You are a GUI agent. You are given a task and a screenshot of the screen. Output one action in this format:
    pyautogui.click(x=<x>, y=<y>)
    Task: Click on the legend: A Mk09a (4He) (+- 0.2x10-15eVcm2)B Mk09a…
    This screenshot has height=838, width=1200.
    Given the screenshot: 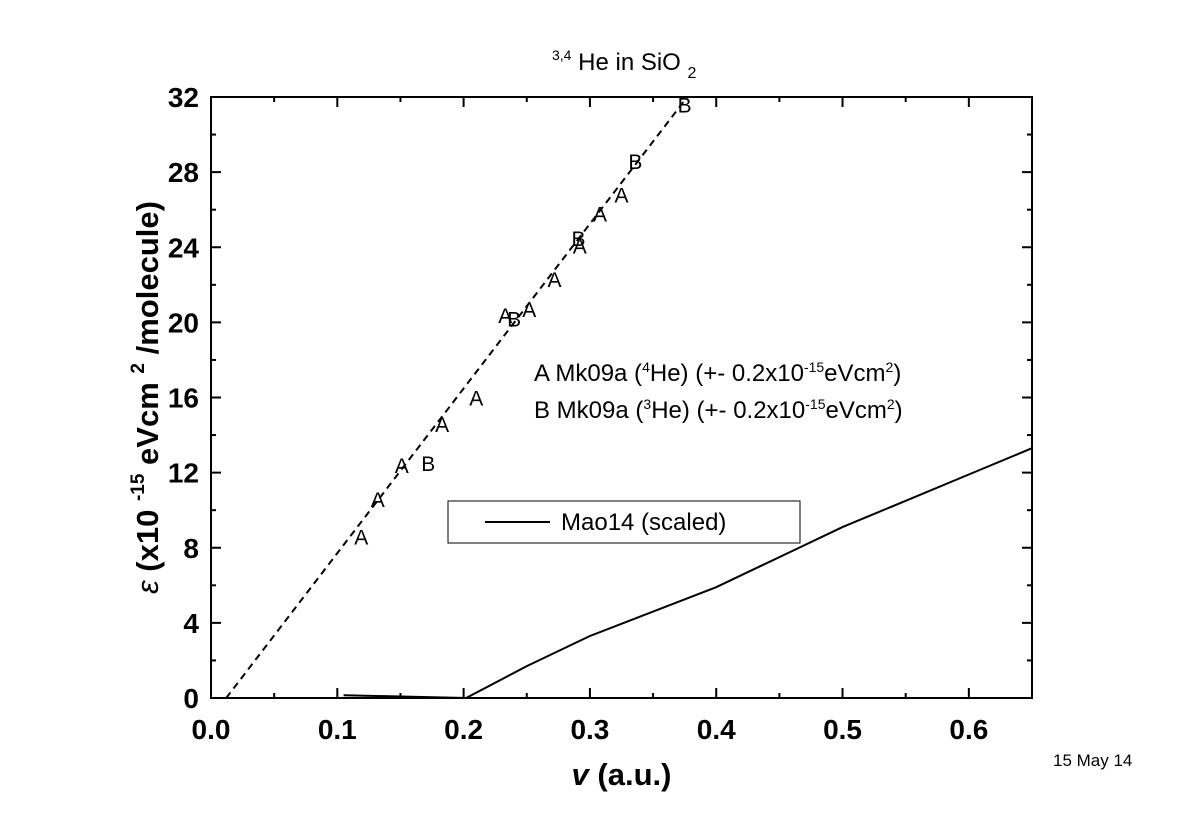 What is the action you would take?
    pyautogui.click(x=675, y=451)
    